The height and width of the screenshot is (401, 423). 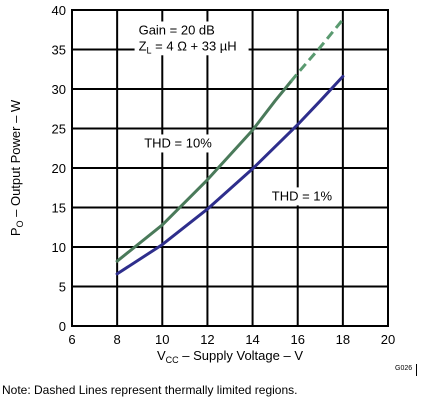 What do you see at coordinates (59, 247) in the screenshot?
I see `y-tick-label: 10` at bounding box center [59, 247].